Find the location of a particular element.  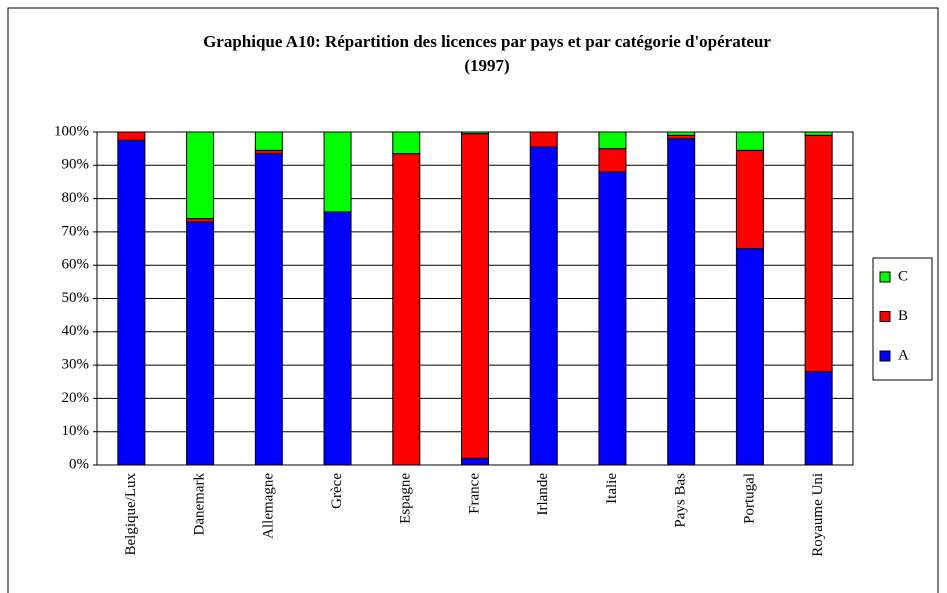

y-tick-label: 50% is located at coordinates (76, 298).